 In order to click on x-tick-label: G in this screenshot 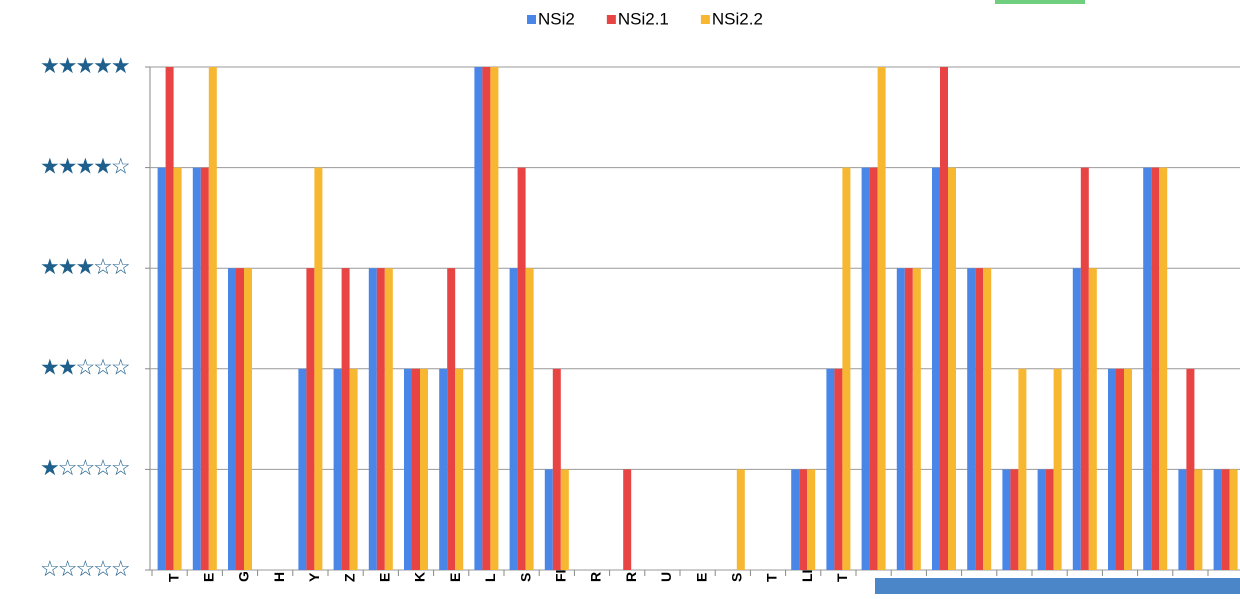, I will do `click(244, 576)`.